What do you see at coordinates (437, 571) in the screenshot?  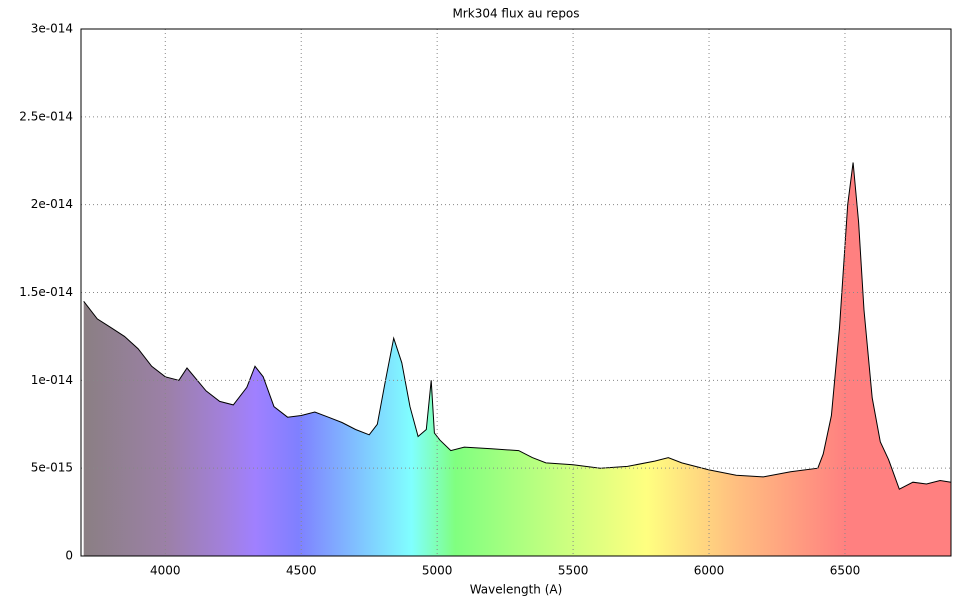 I see `x-tick-label: 5000` at bounding box center [437, 571].